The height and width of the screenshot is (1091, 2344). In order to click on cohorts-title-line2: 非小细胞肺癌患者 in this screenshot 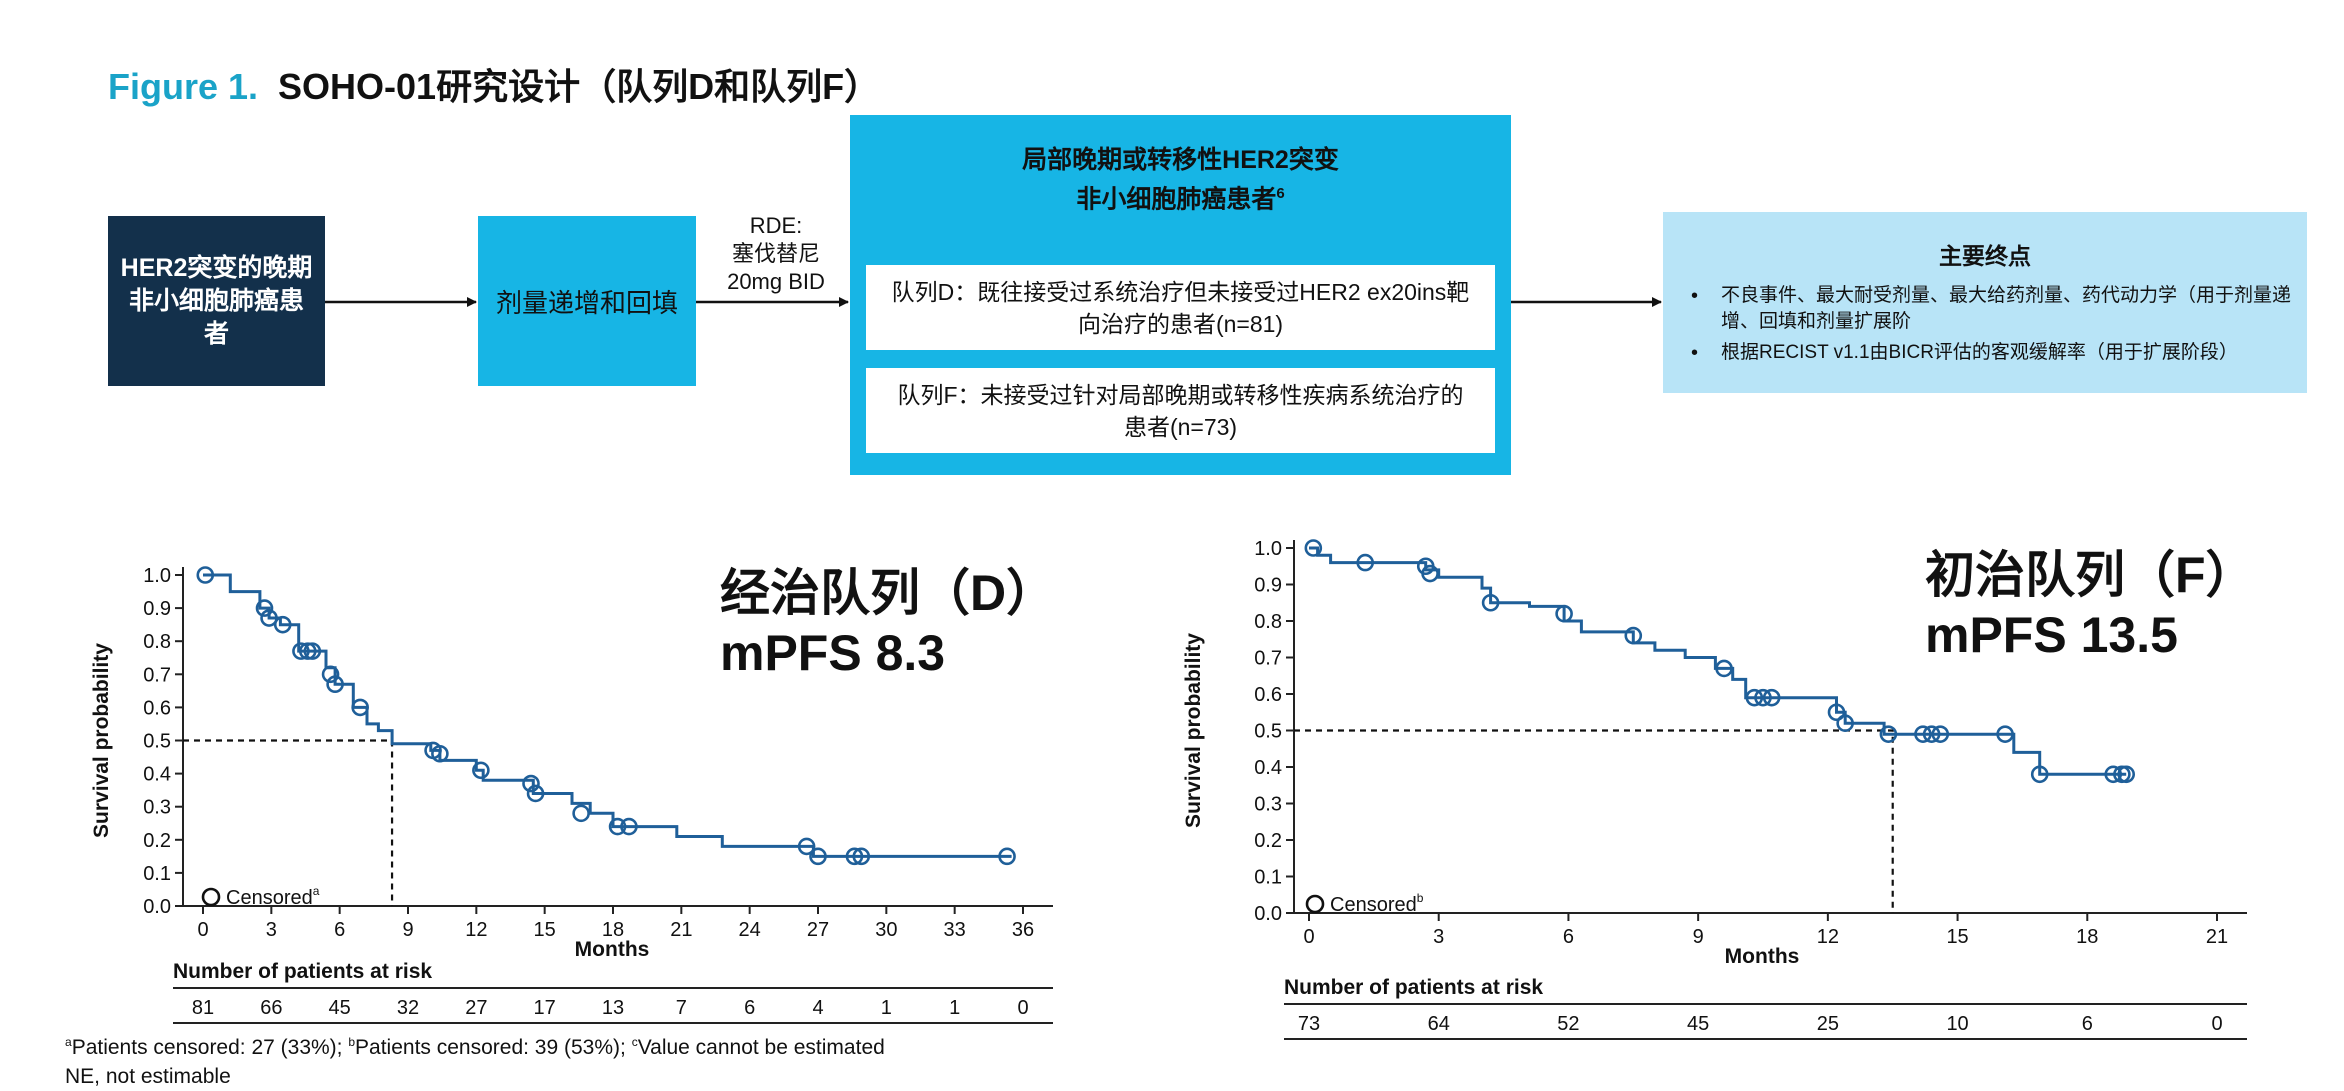, I will do `click(1176, 199)`.